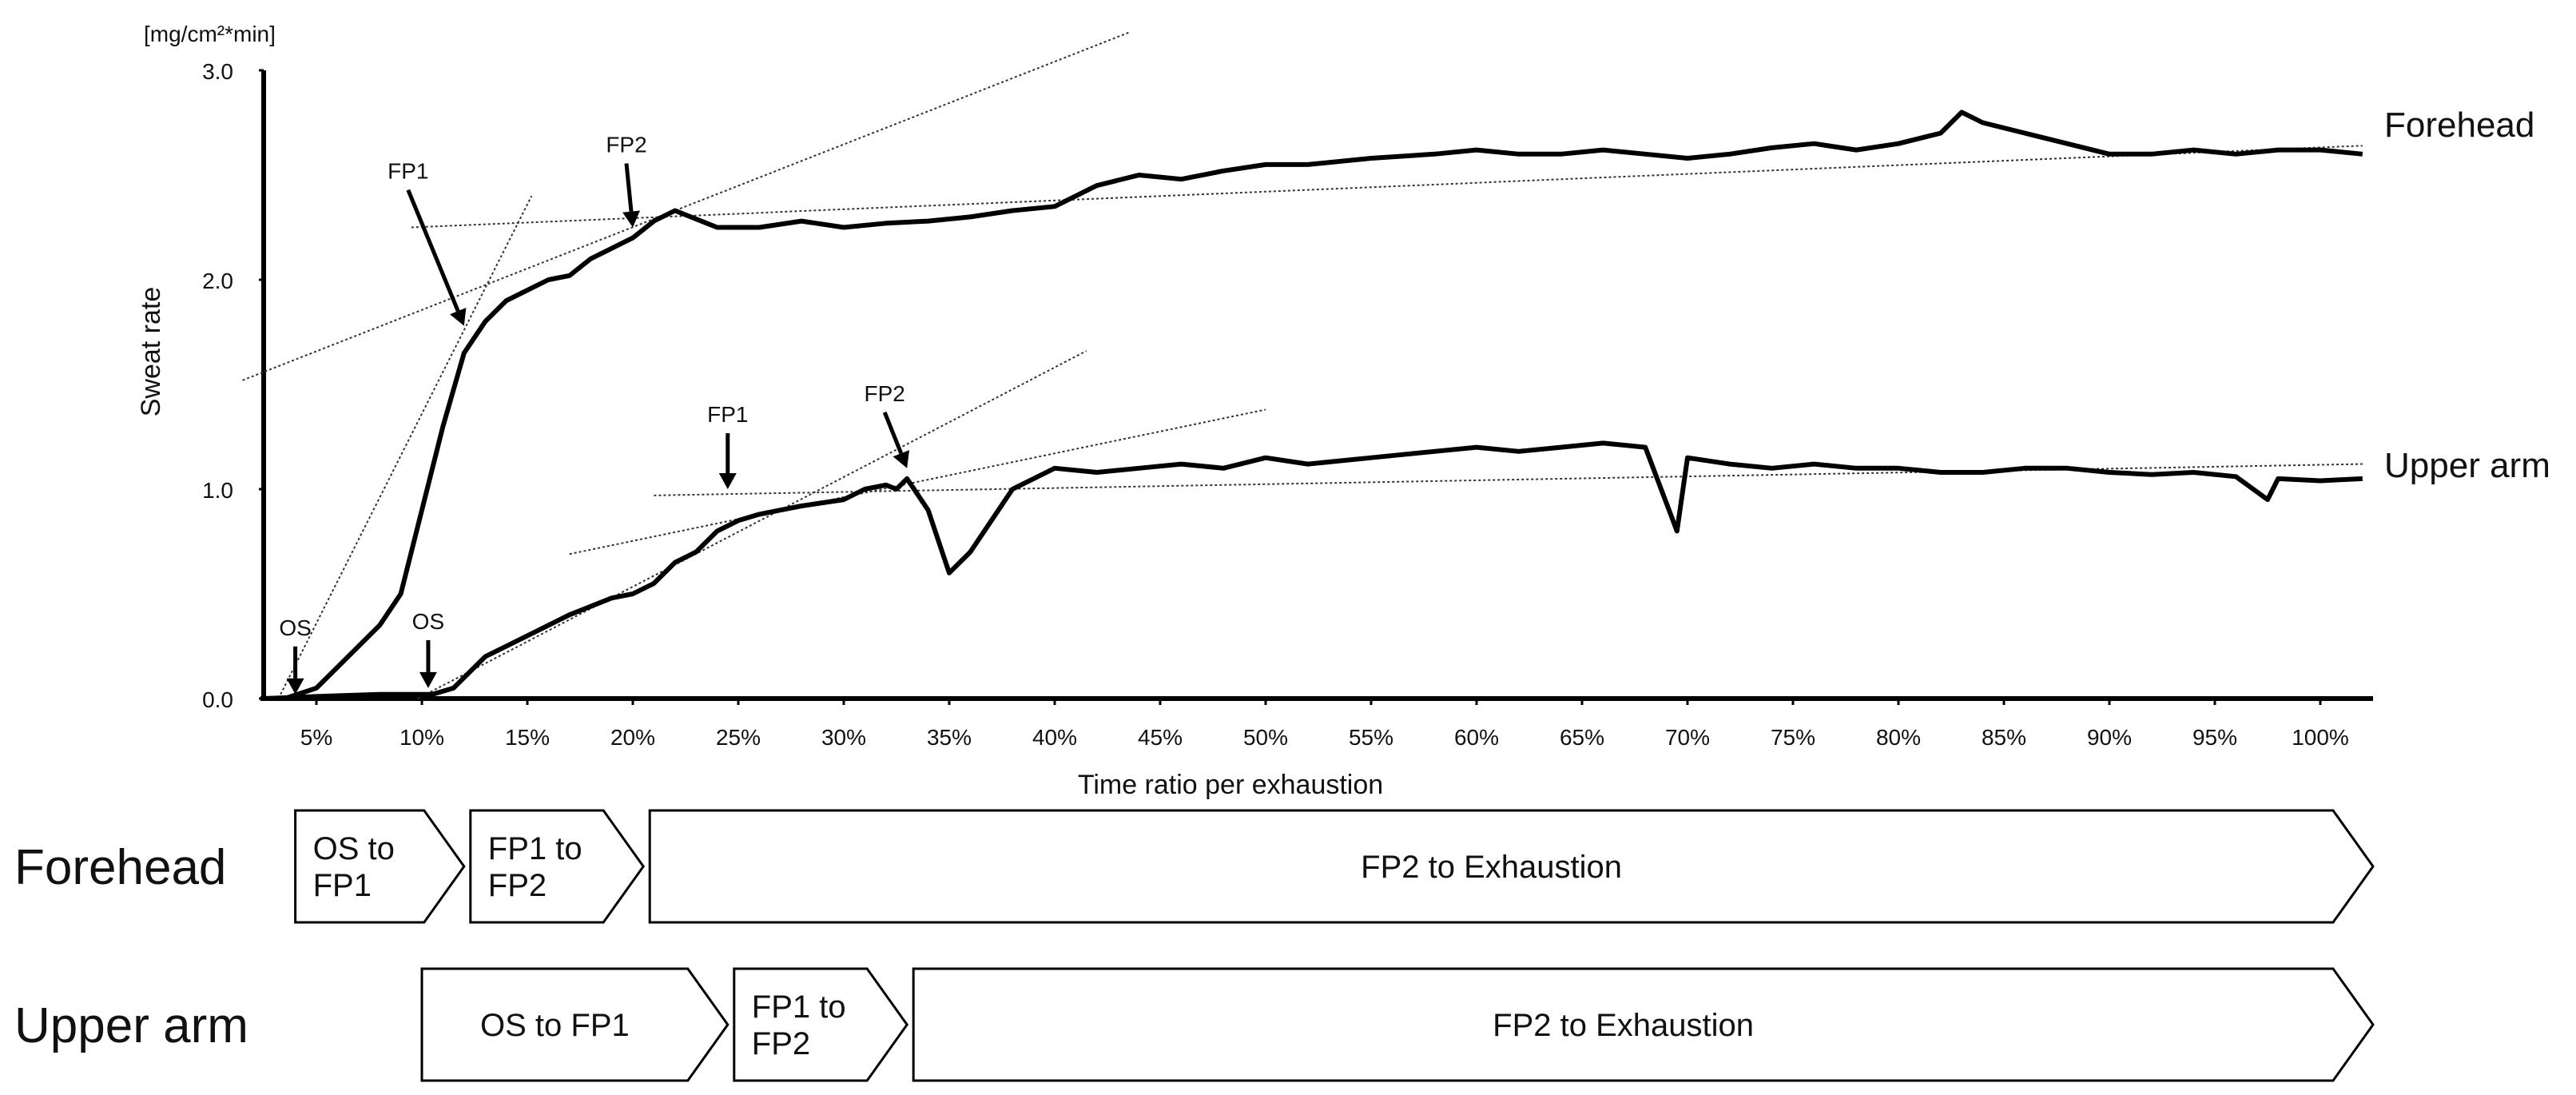 The image size is (2576, 1095). I want to click on x-tick-label: 75%, so click(1793, 737).